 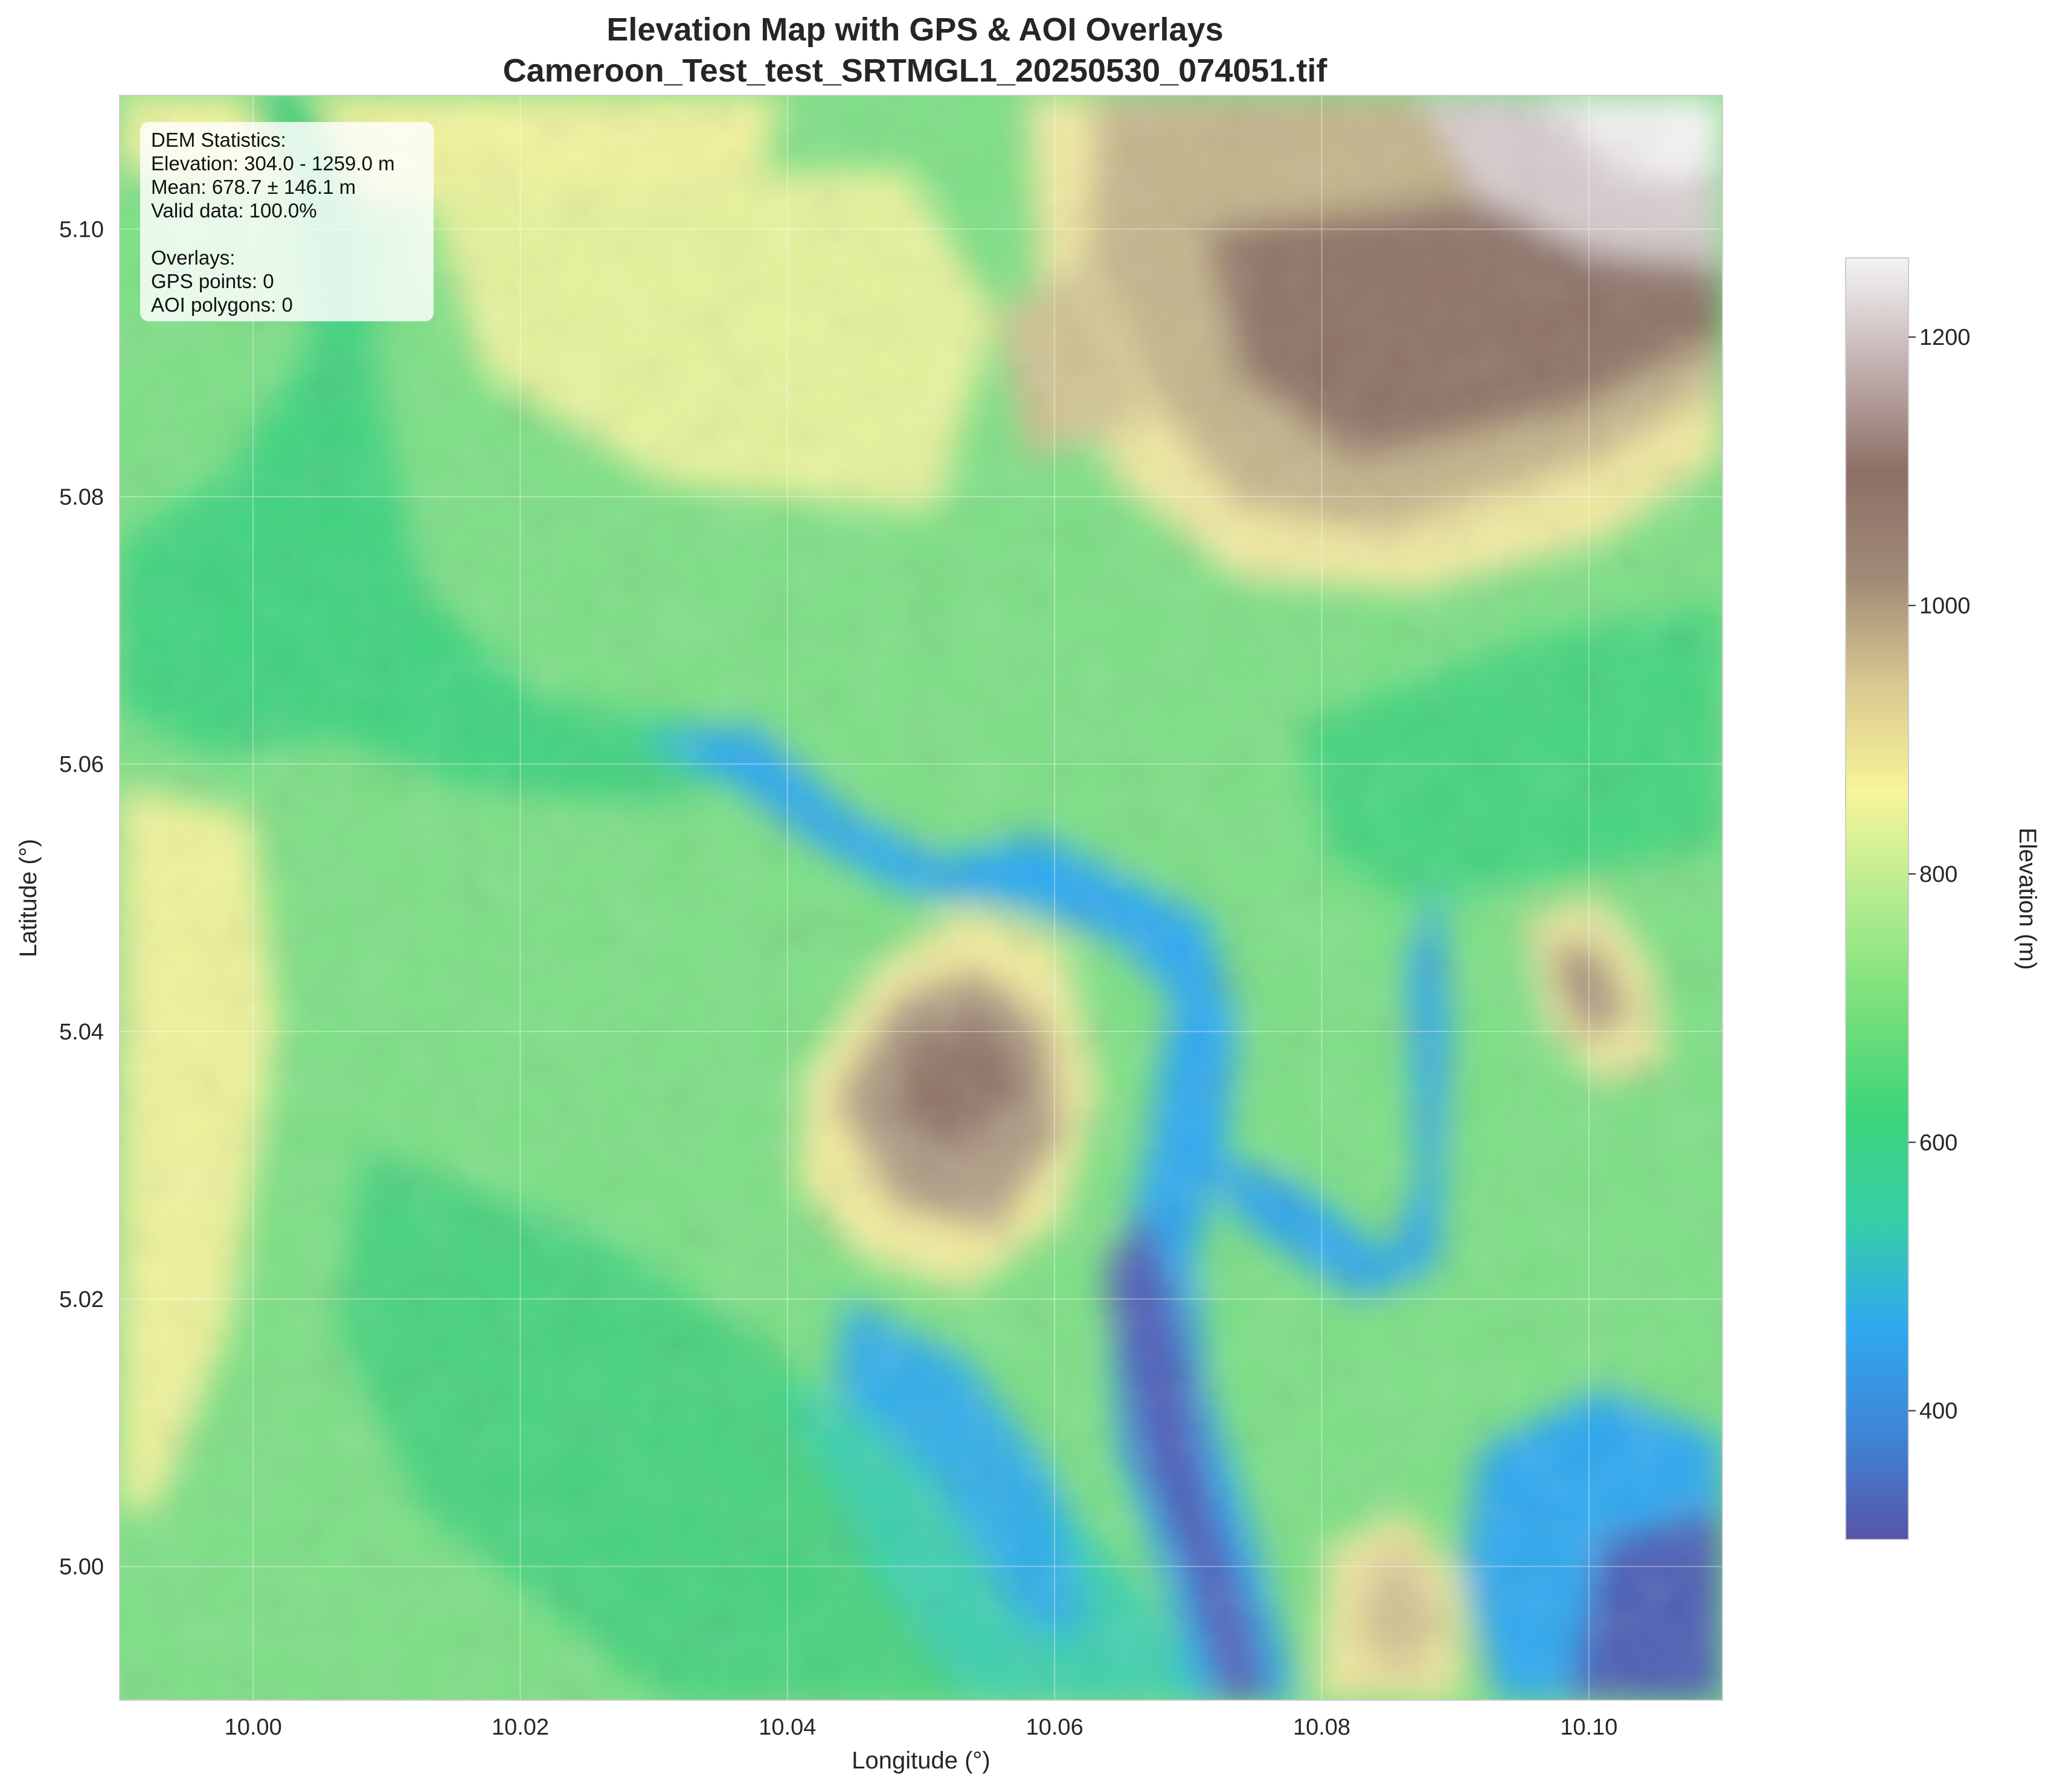 What do you see at coordinates (81, 1299) in the screenshot?
I see `y-tick-label: 5.02` at bounding box center [81, 1299].